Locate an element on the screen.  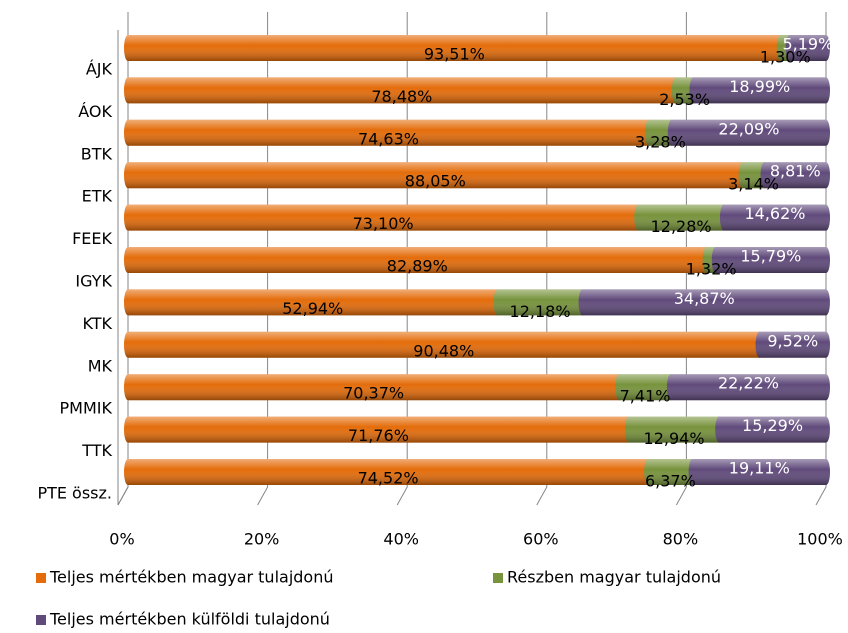
data-label: 2,53% is located at coordinates (684, 99).